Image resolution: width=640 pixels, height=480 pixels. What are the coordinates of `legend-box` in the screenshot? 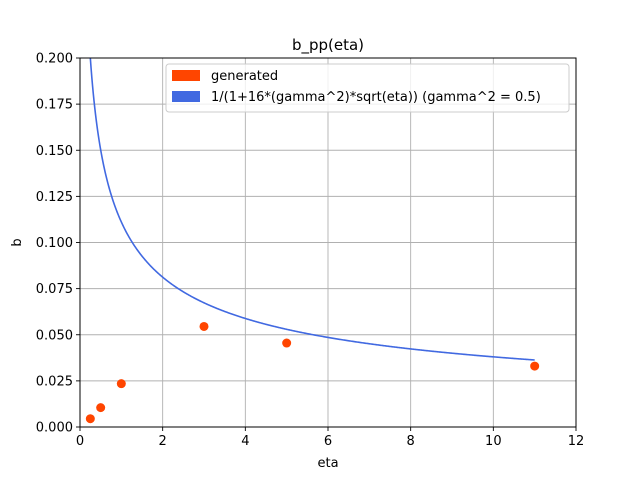 It's located at (367, 88).